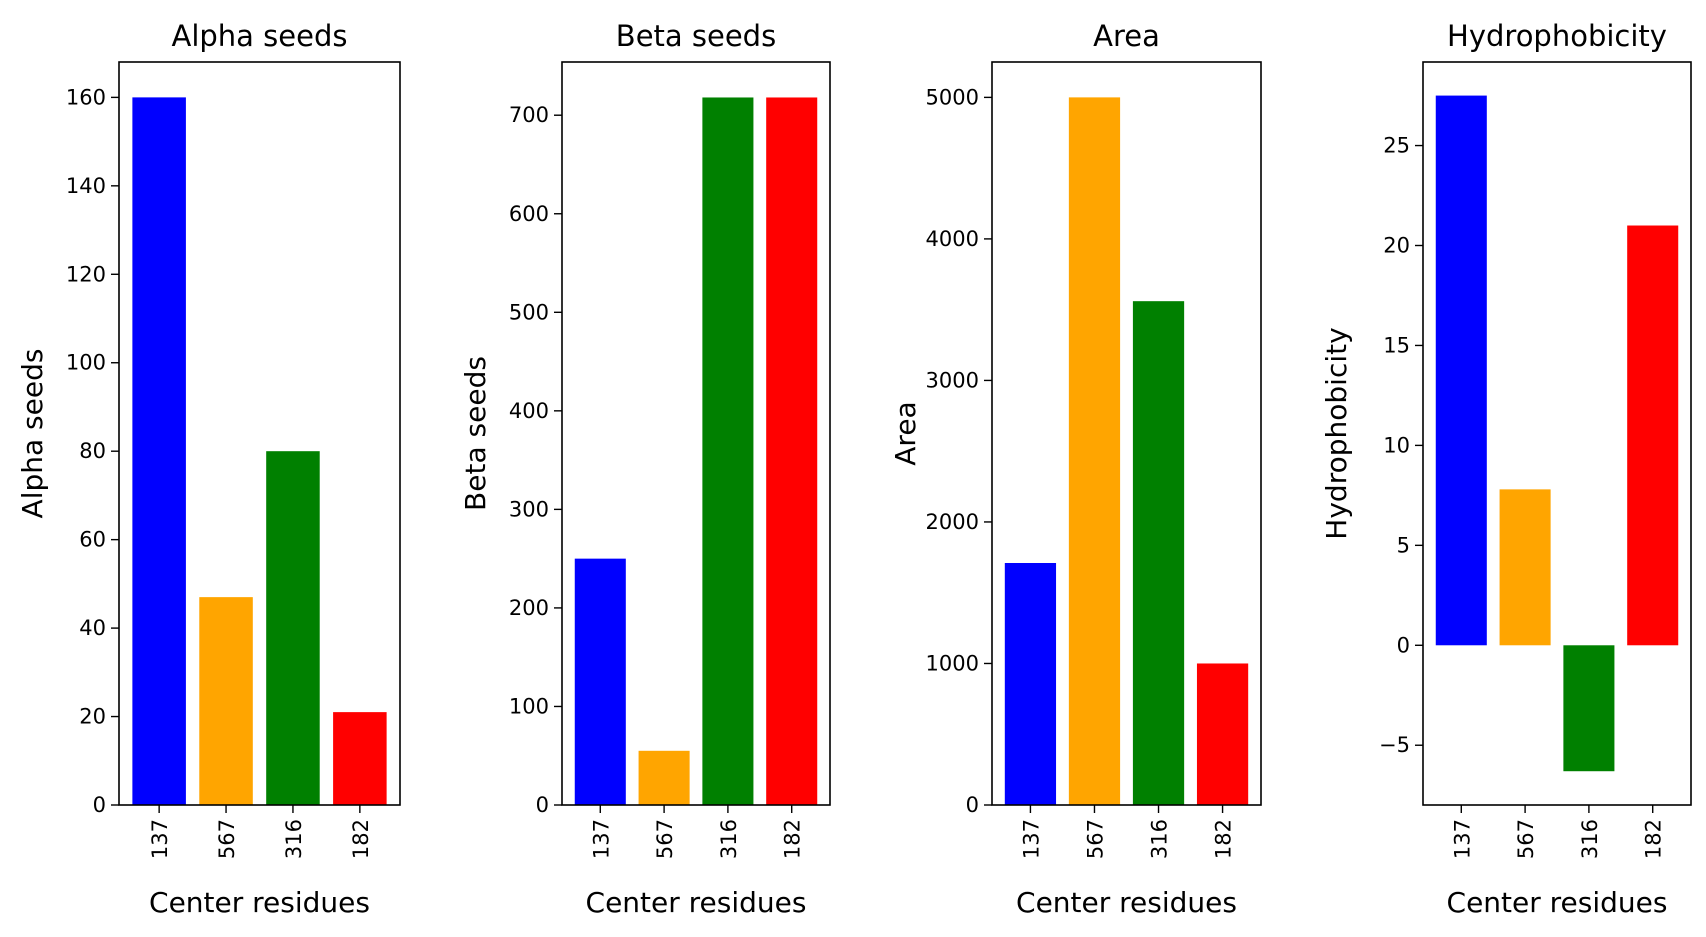  I want to click on y-axis-label: Beta seeds, so click(475, 433).